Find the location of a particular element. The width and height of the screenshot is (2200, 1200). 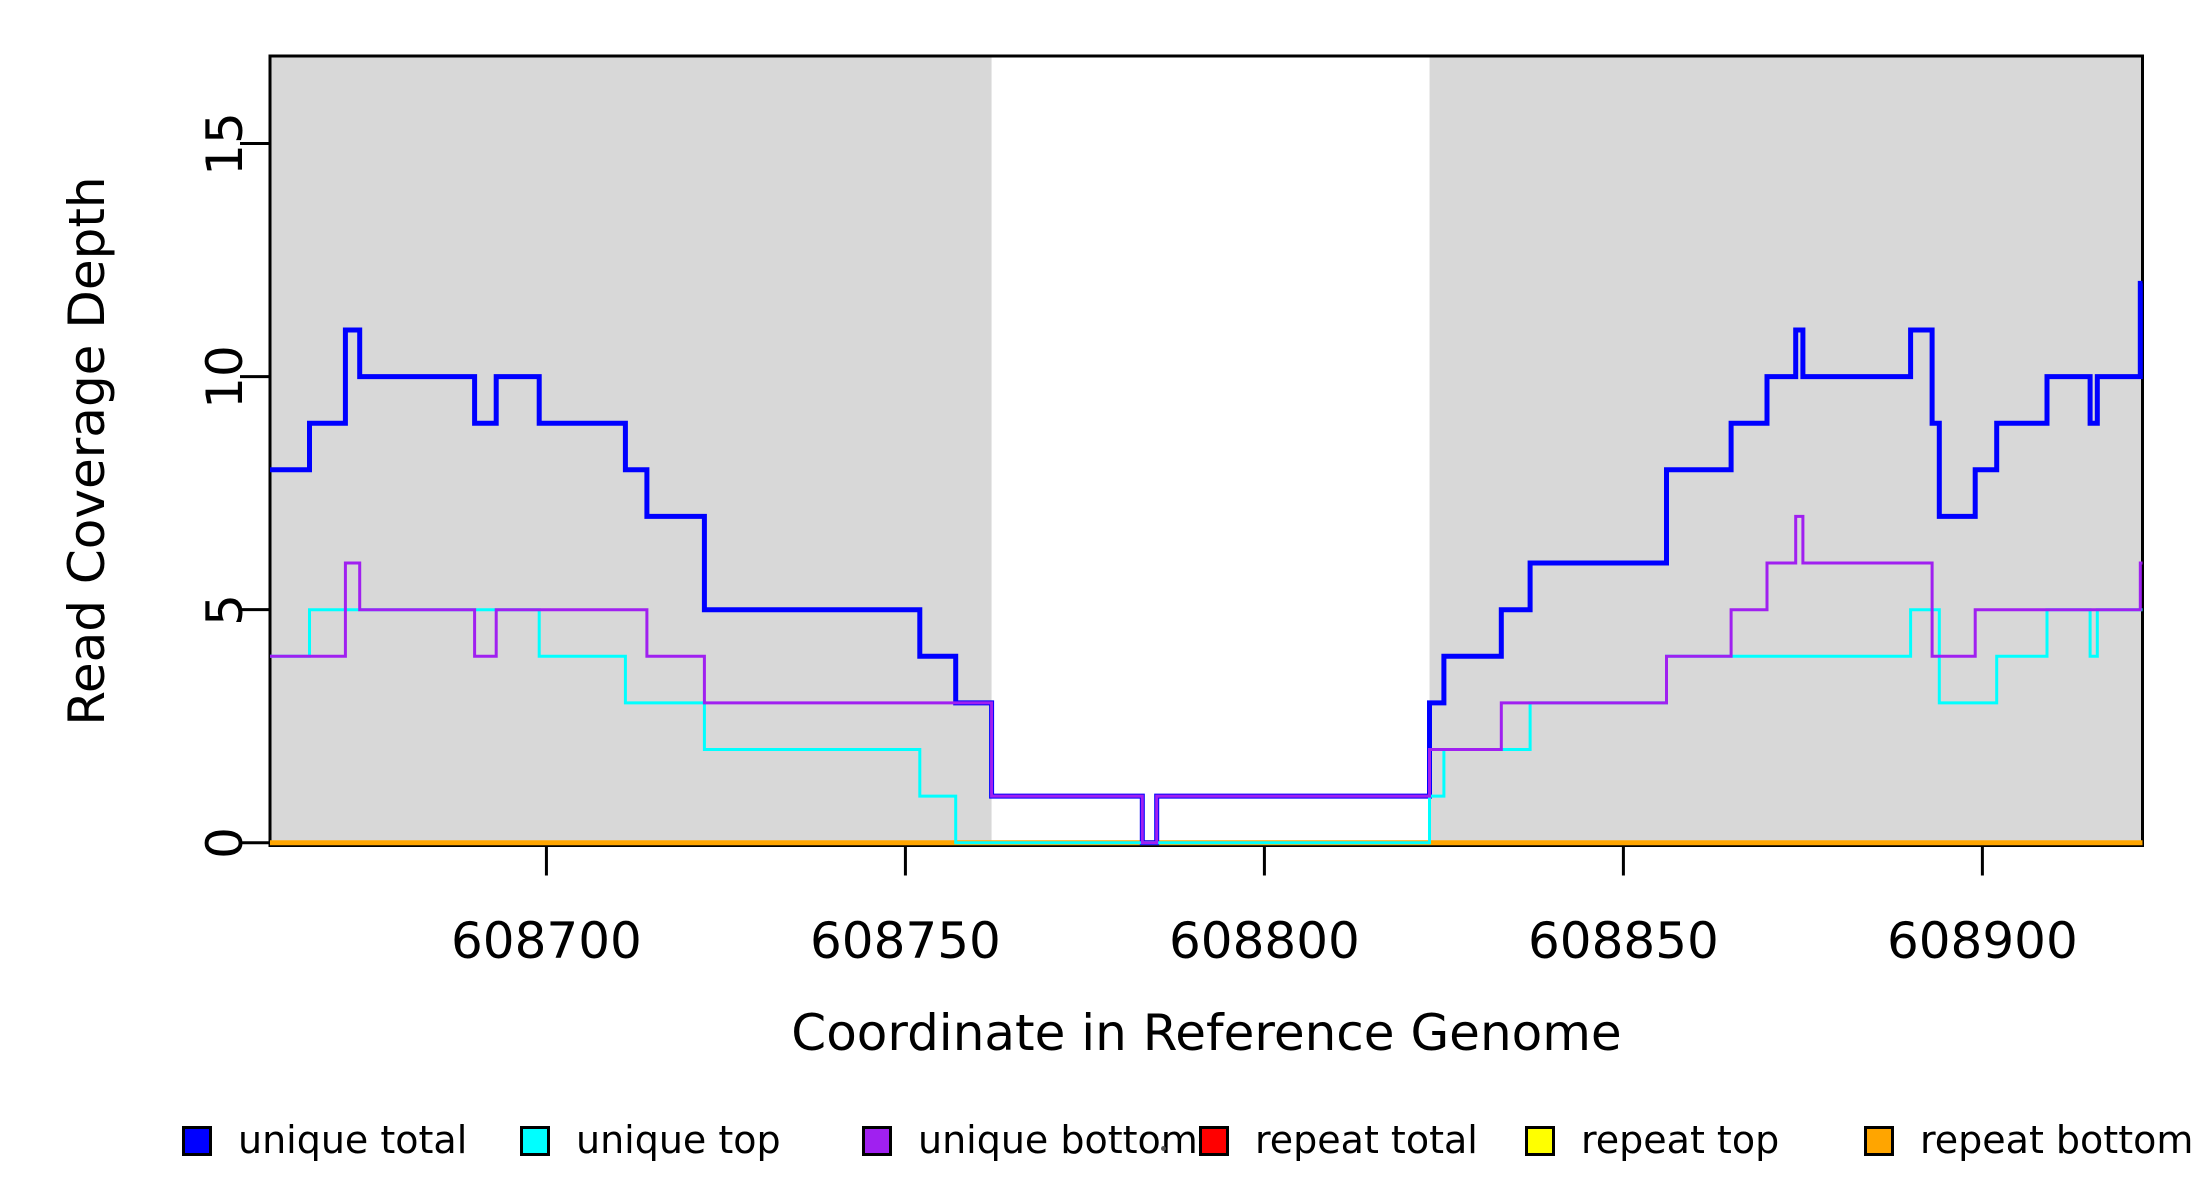

legend-label: repeat top is located at coordinates (1680, 1140).